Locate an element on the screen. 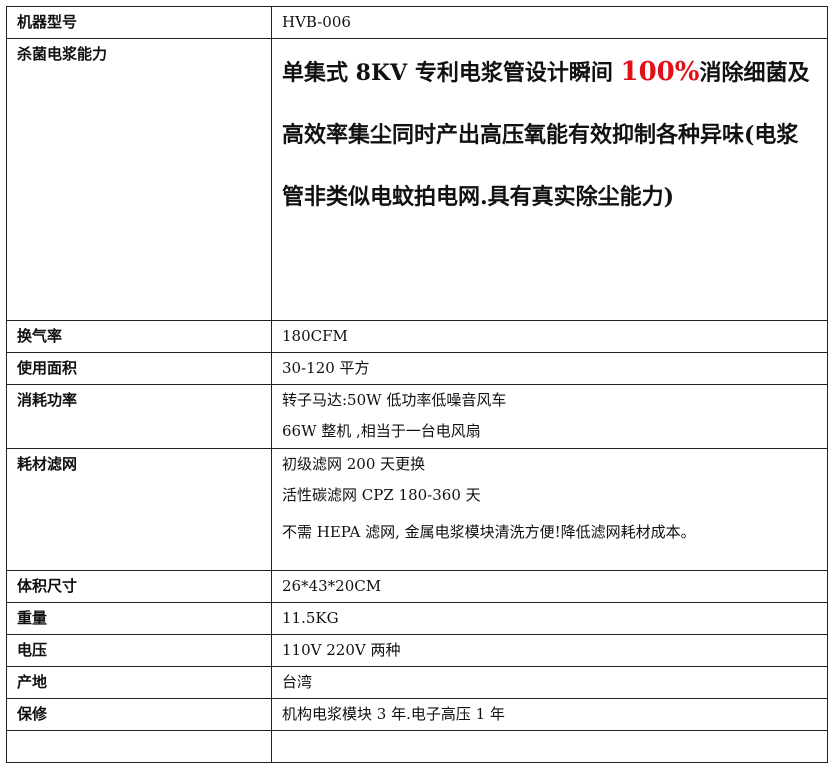 The height and width of the screenshot is (769, 834). spec-value: 110V 220V 两种 is located at coordinates (549, 650).